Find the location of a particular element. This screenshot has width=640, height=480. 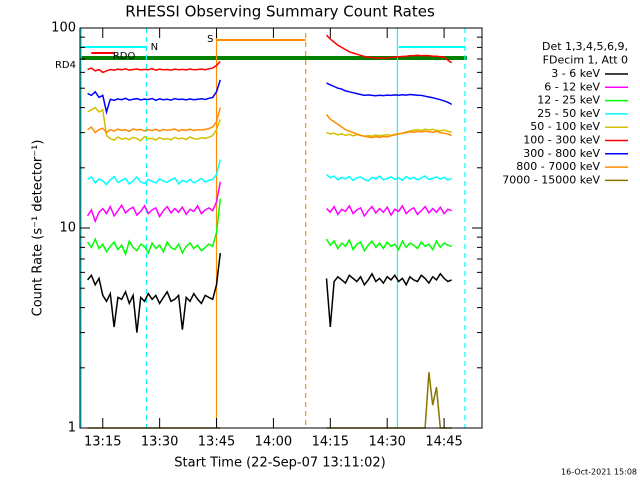

legend-label: 7000 - 15000 keV is located at coordinates (551, 179).